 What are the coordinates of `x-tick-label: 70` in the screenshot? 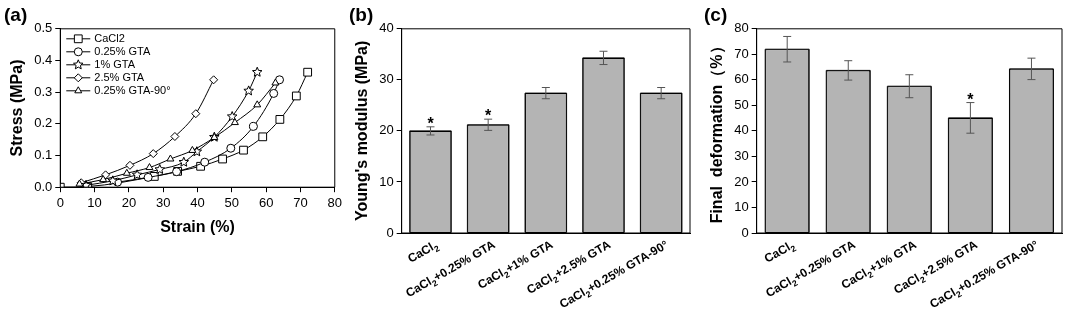 It's located at (300, 202).